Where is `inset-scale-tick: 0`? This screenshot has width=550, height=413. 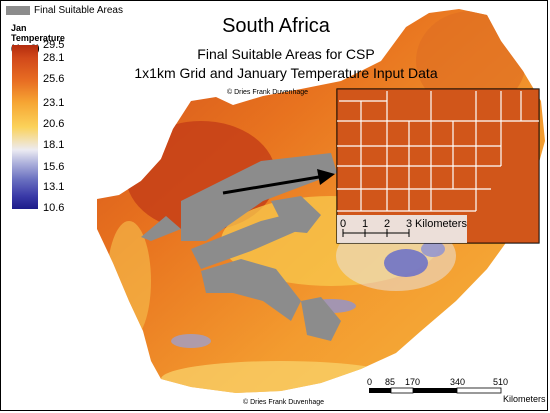 inset-scale-tick: 0 is located at coordinates (343, 224).